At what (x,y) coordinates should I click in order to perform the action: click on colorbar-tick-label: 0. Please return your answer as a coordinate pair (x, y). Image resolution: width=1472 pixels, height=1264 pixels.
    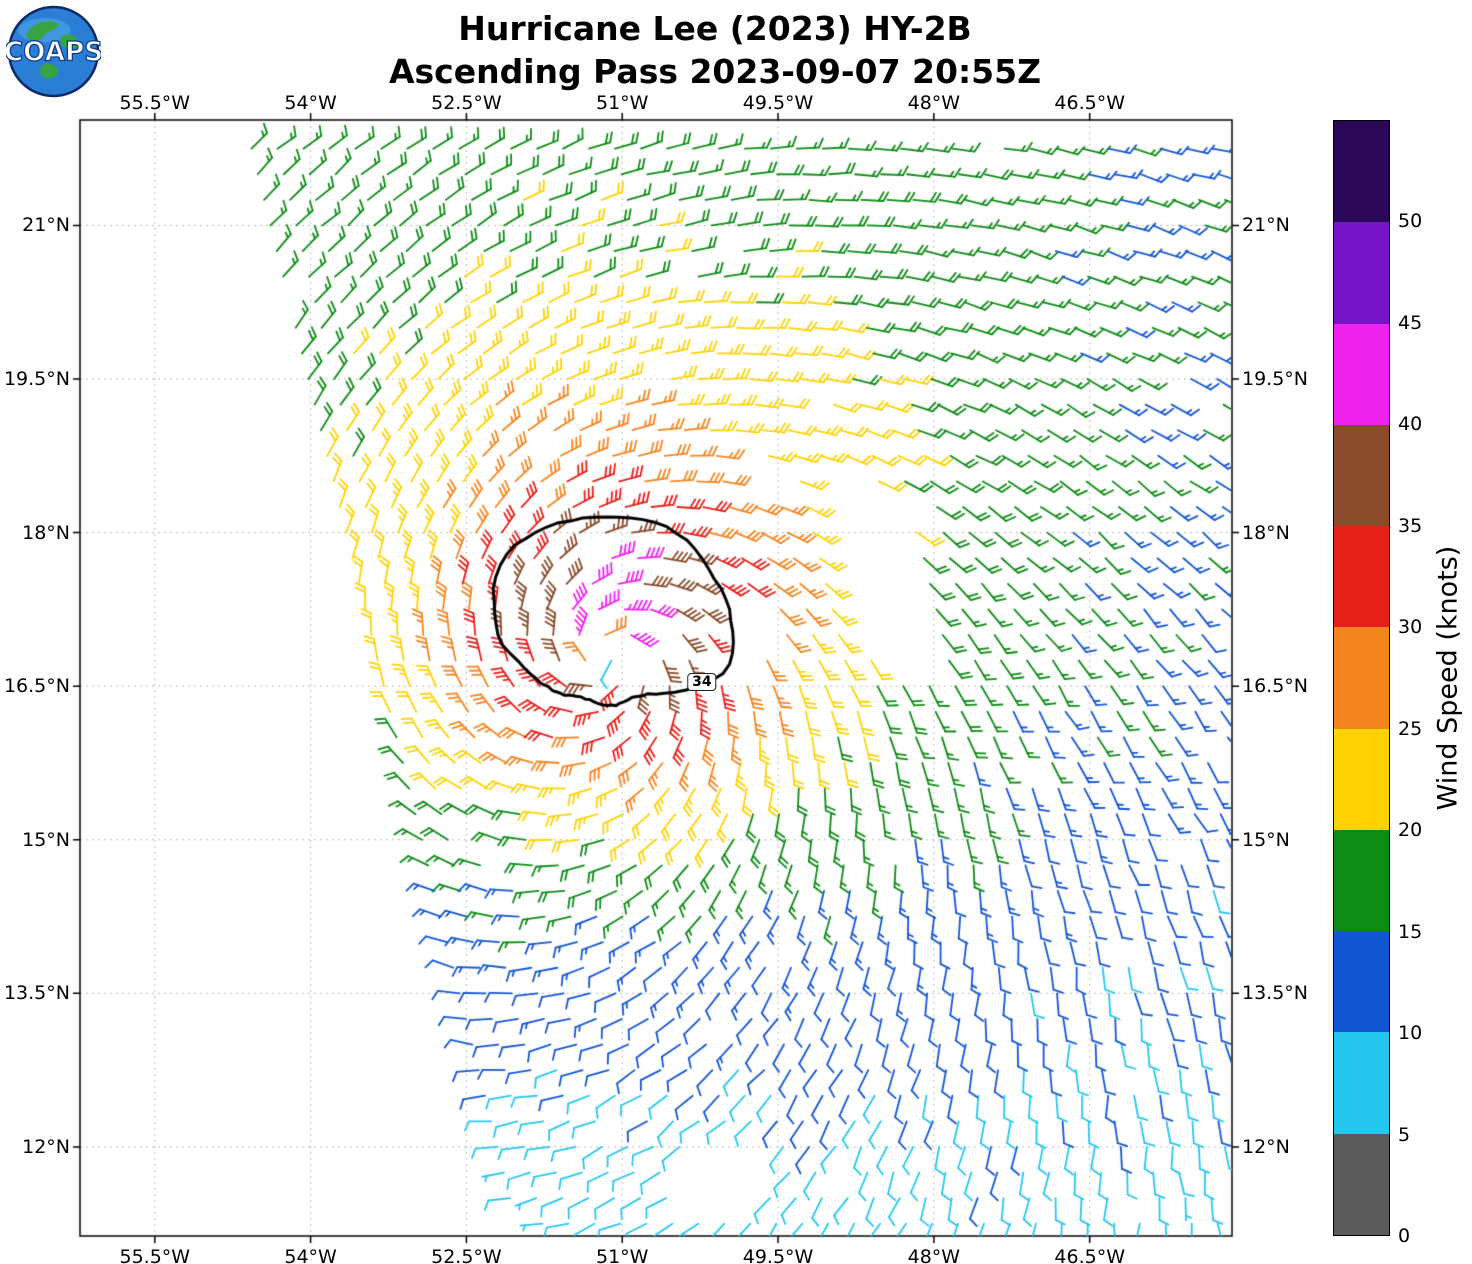
    Looking at the image, I should click on (1404, 1236).